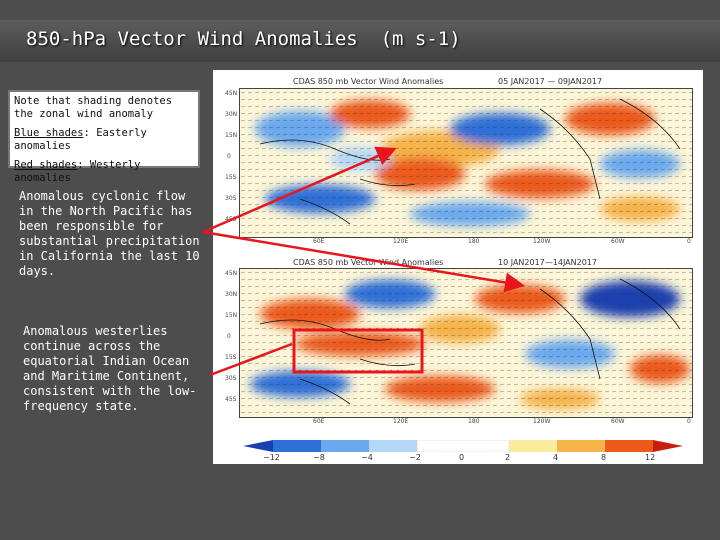  I want to click on top-map-title: CDAS 850 mb Vector Wind Anomalies, so click(368, 81).